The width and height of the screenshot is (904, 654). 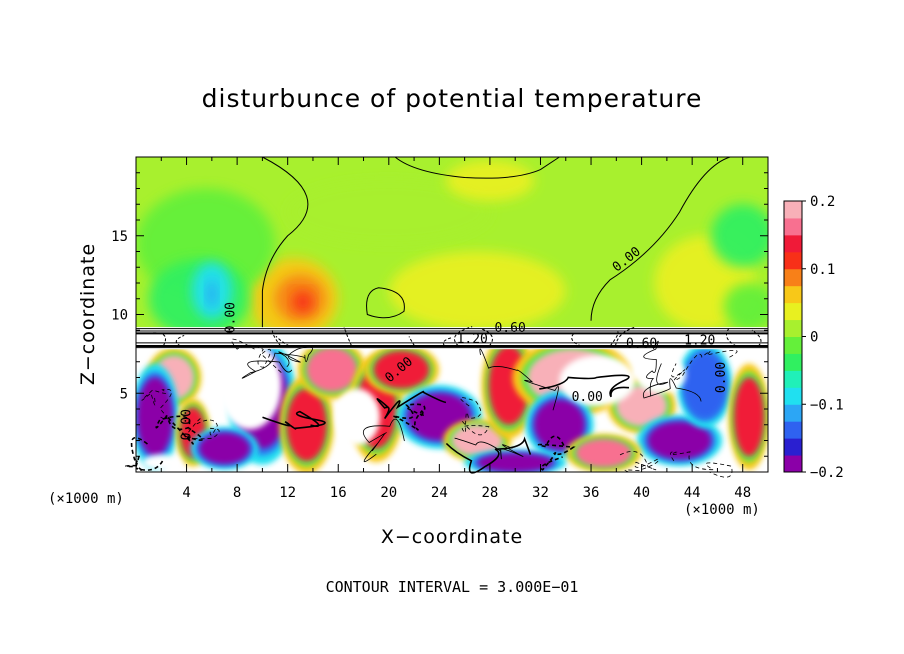 What do you see at coordinates (124, 394) in the screenshot?
I see `y-tick-label: 5` at bounding box center [124, 394].